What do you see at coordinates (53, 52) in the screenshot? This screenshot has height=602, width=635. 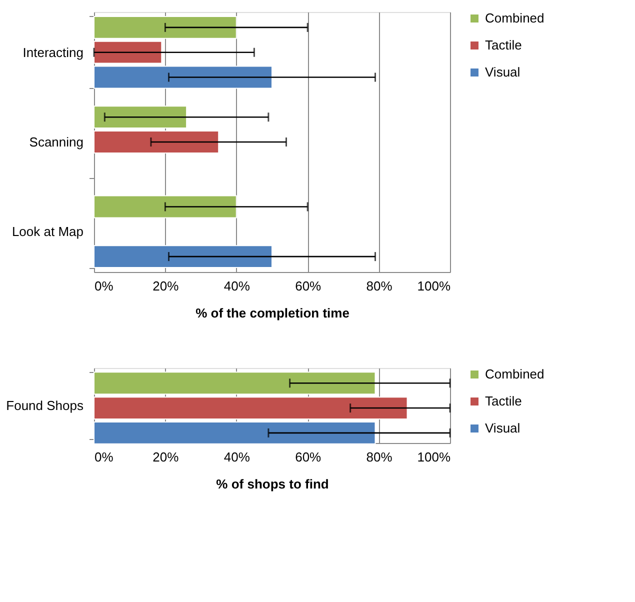 I see `y-tick-label: Interacting` at bounding box center [53, 52].